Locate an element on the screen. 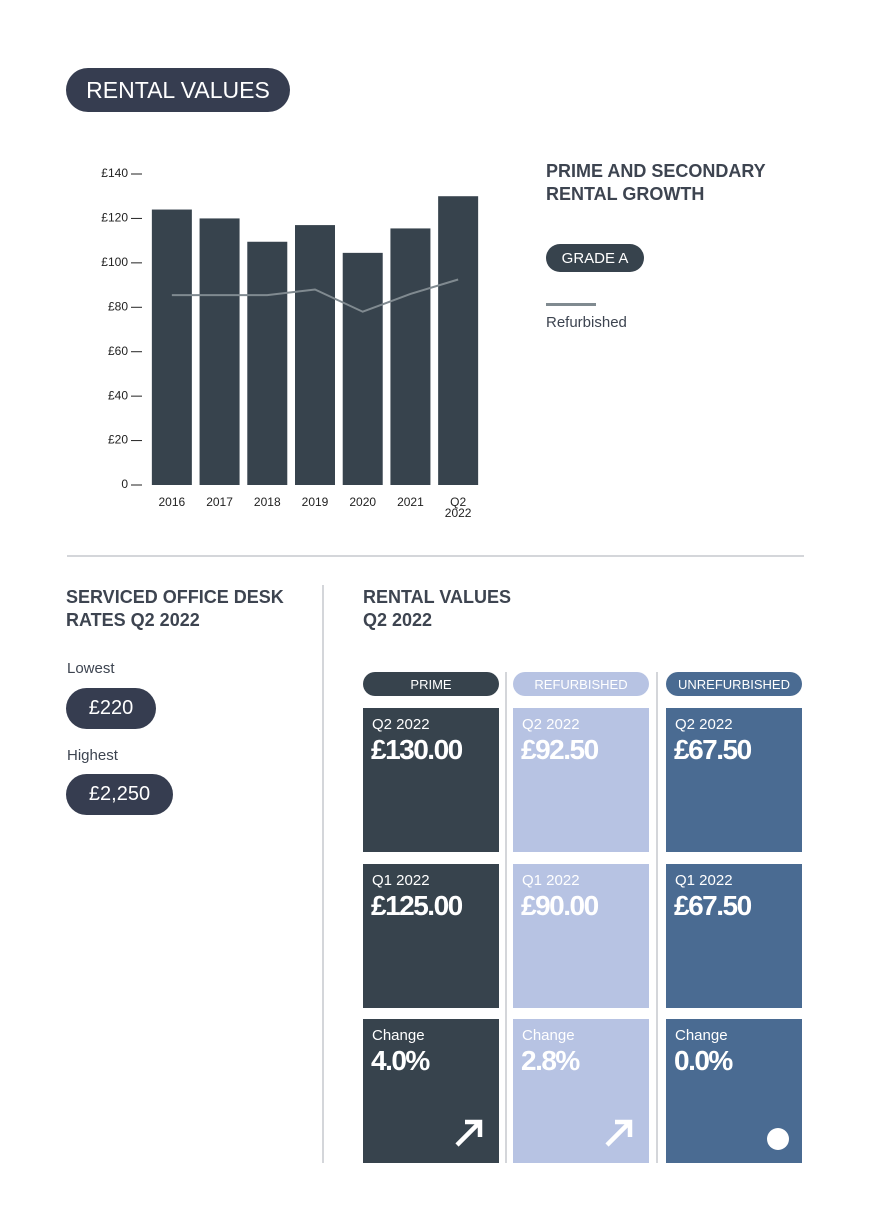  legend-line is located at coordinates (571, 304).